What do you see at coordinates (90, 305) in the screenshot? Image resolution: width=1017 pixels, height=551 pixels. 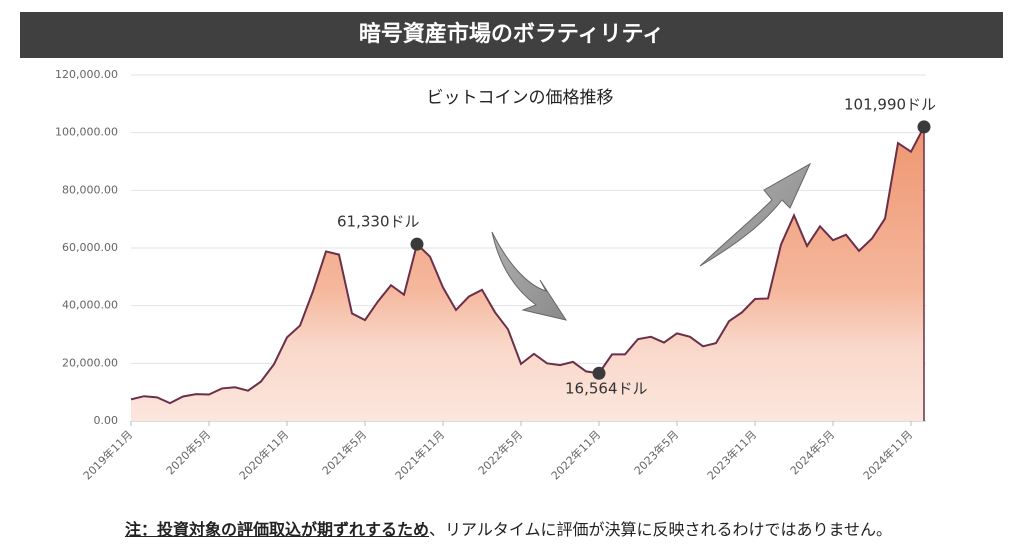 I see `y-tick-label: 40,000.00` at bounding box center [90, 305].